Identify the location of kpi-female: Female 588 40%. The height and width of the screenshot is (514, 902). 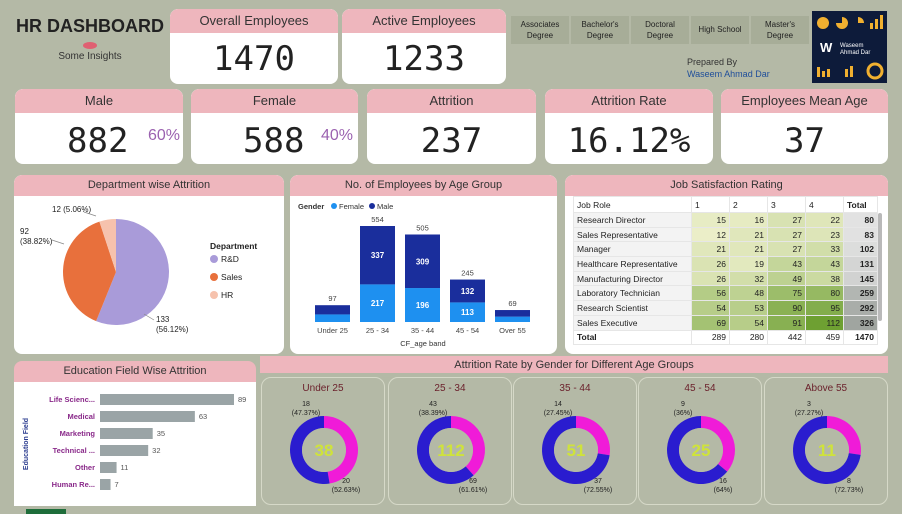
(274, 126).